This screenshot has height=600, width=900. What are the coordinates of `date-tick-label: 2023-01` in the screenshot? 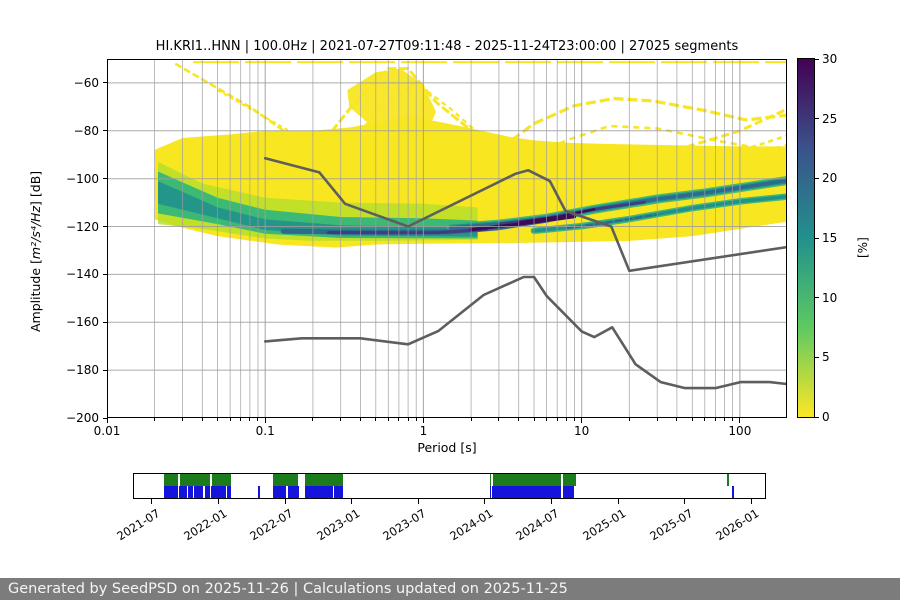 It's located at (338, 525).